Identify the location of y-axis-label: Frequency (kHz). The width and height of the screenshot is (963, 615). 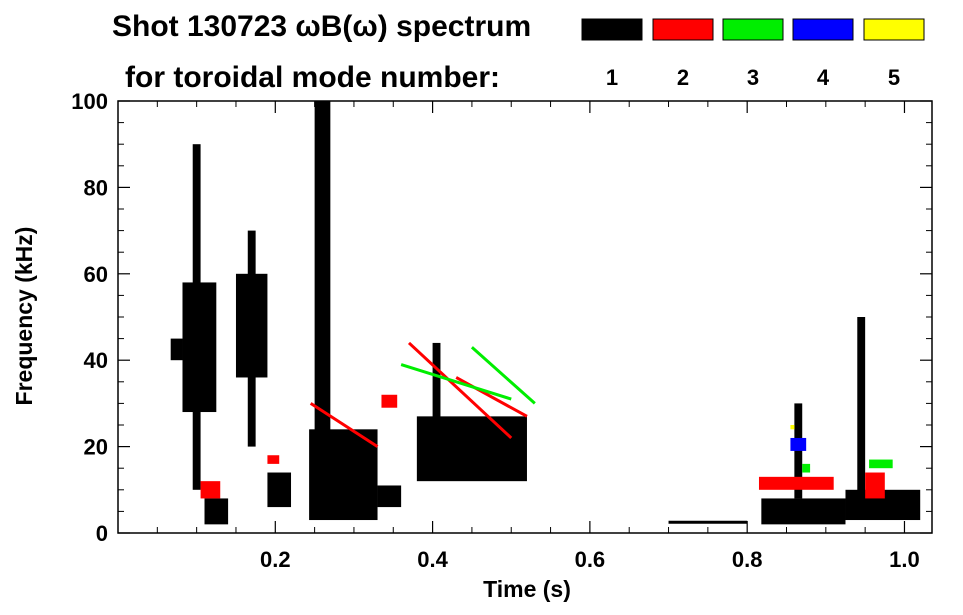
(24, 316).